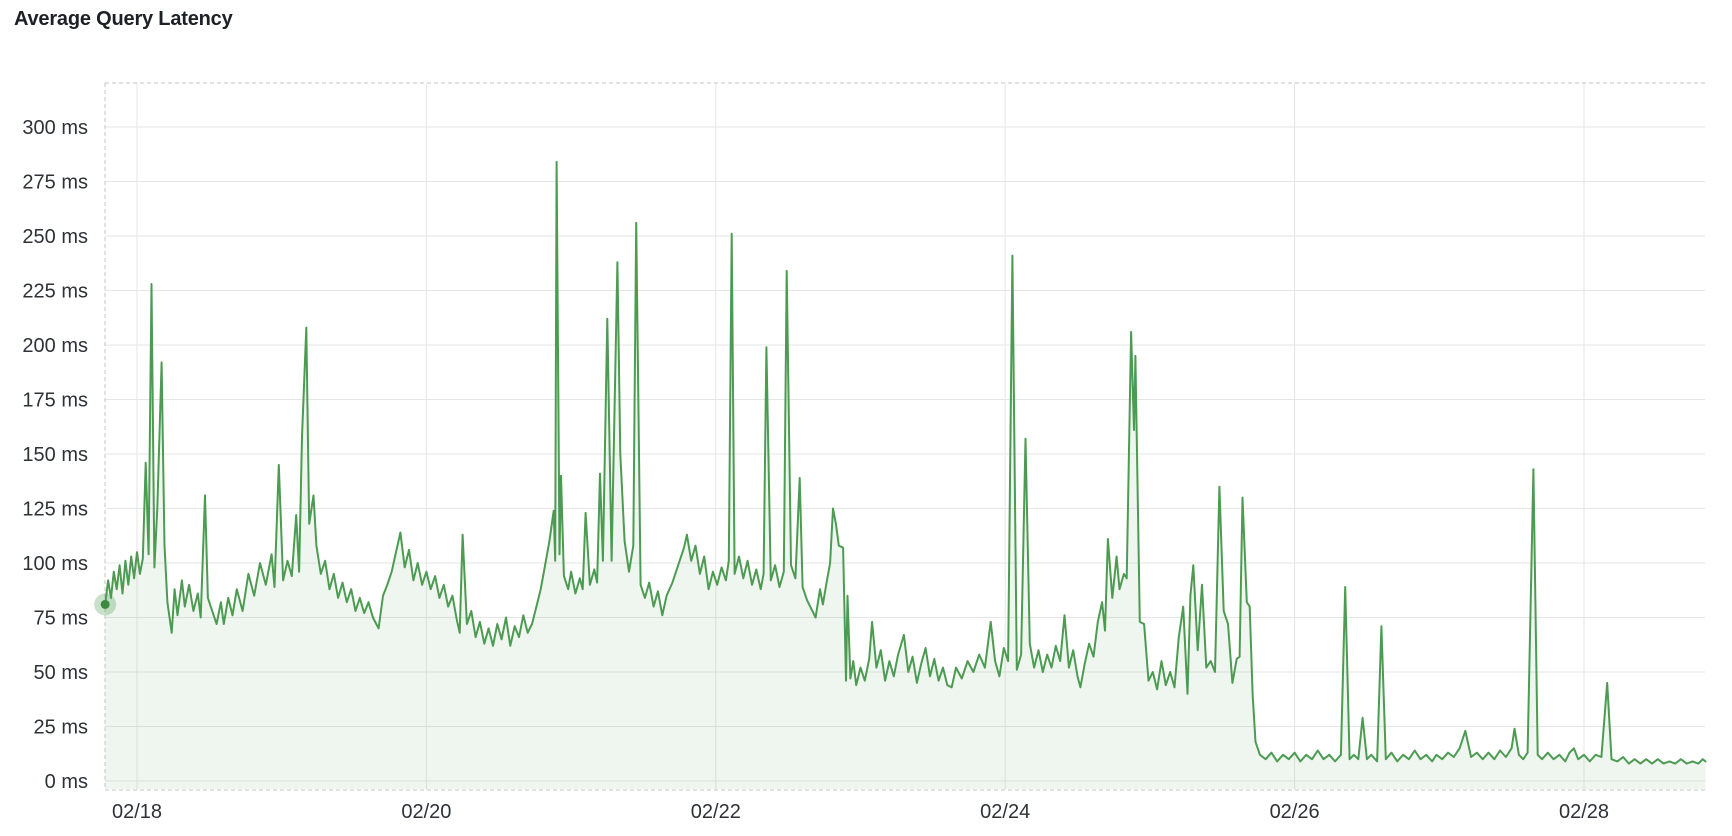 This screenshot has width=1732, height=836. I want to click on x-axis-tick-label: 02/22, so click(716, 812).